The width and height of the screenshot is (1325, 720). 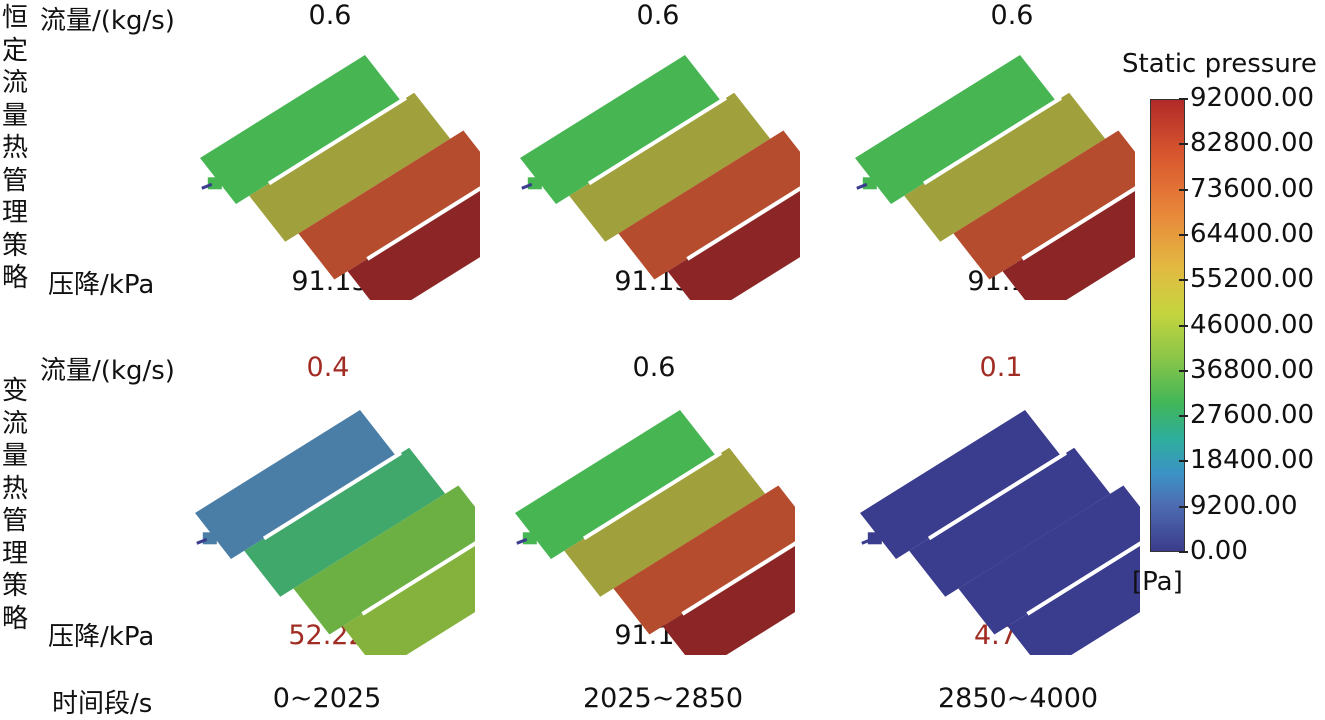 I want to click on variable-flow-strategy-label: 变 流 量 热 管 理 策 略, so click(x=14, y=505).